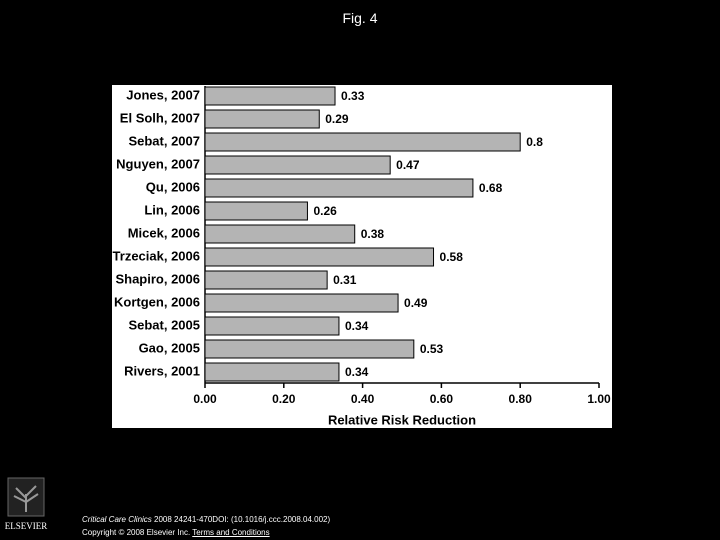  Describe the element at coordinates (169, 347) in the screenshot. I see `y-tick-label: Gao, 2005` at that location.